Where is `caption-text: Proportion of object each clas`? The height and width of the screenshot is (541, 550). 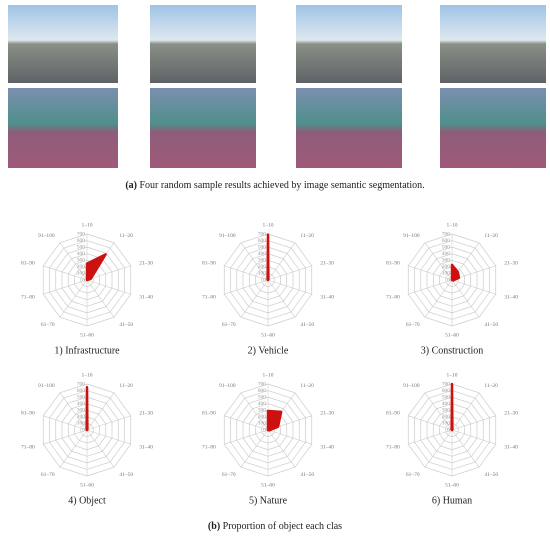 caption-text: Proportion of object each clas is located at coordinates (281, 526).